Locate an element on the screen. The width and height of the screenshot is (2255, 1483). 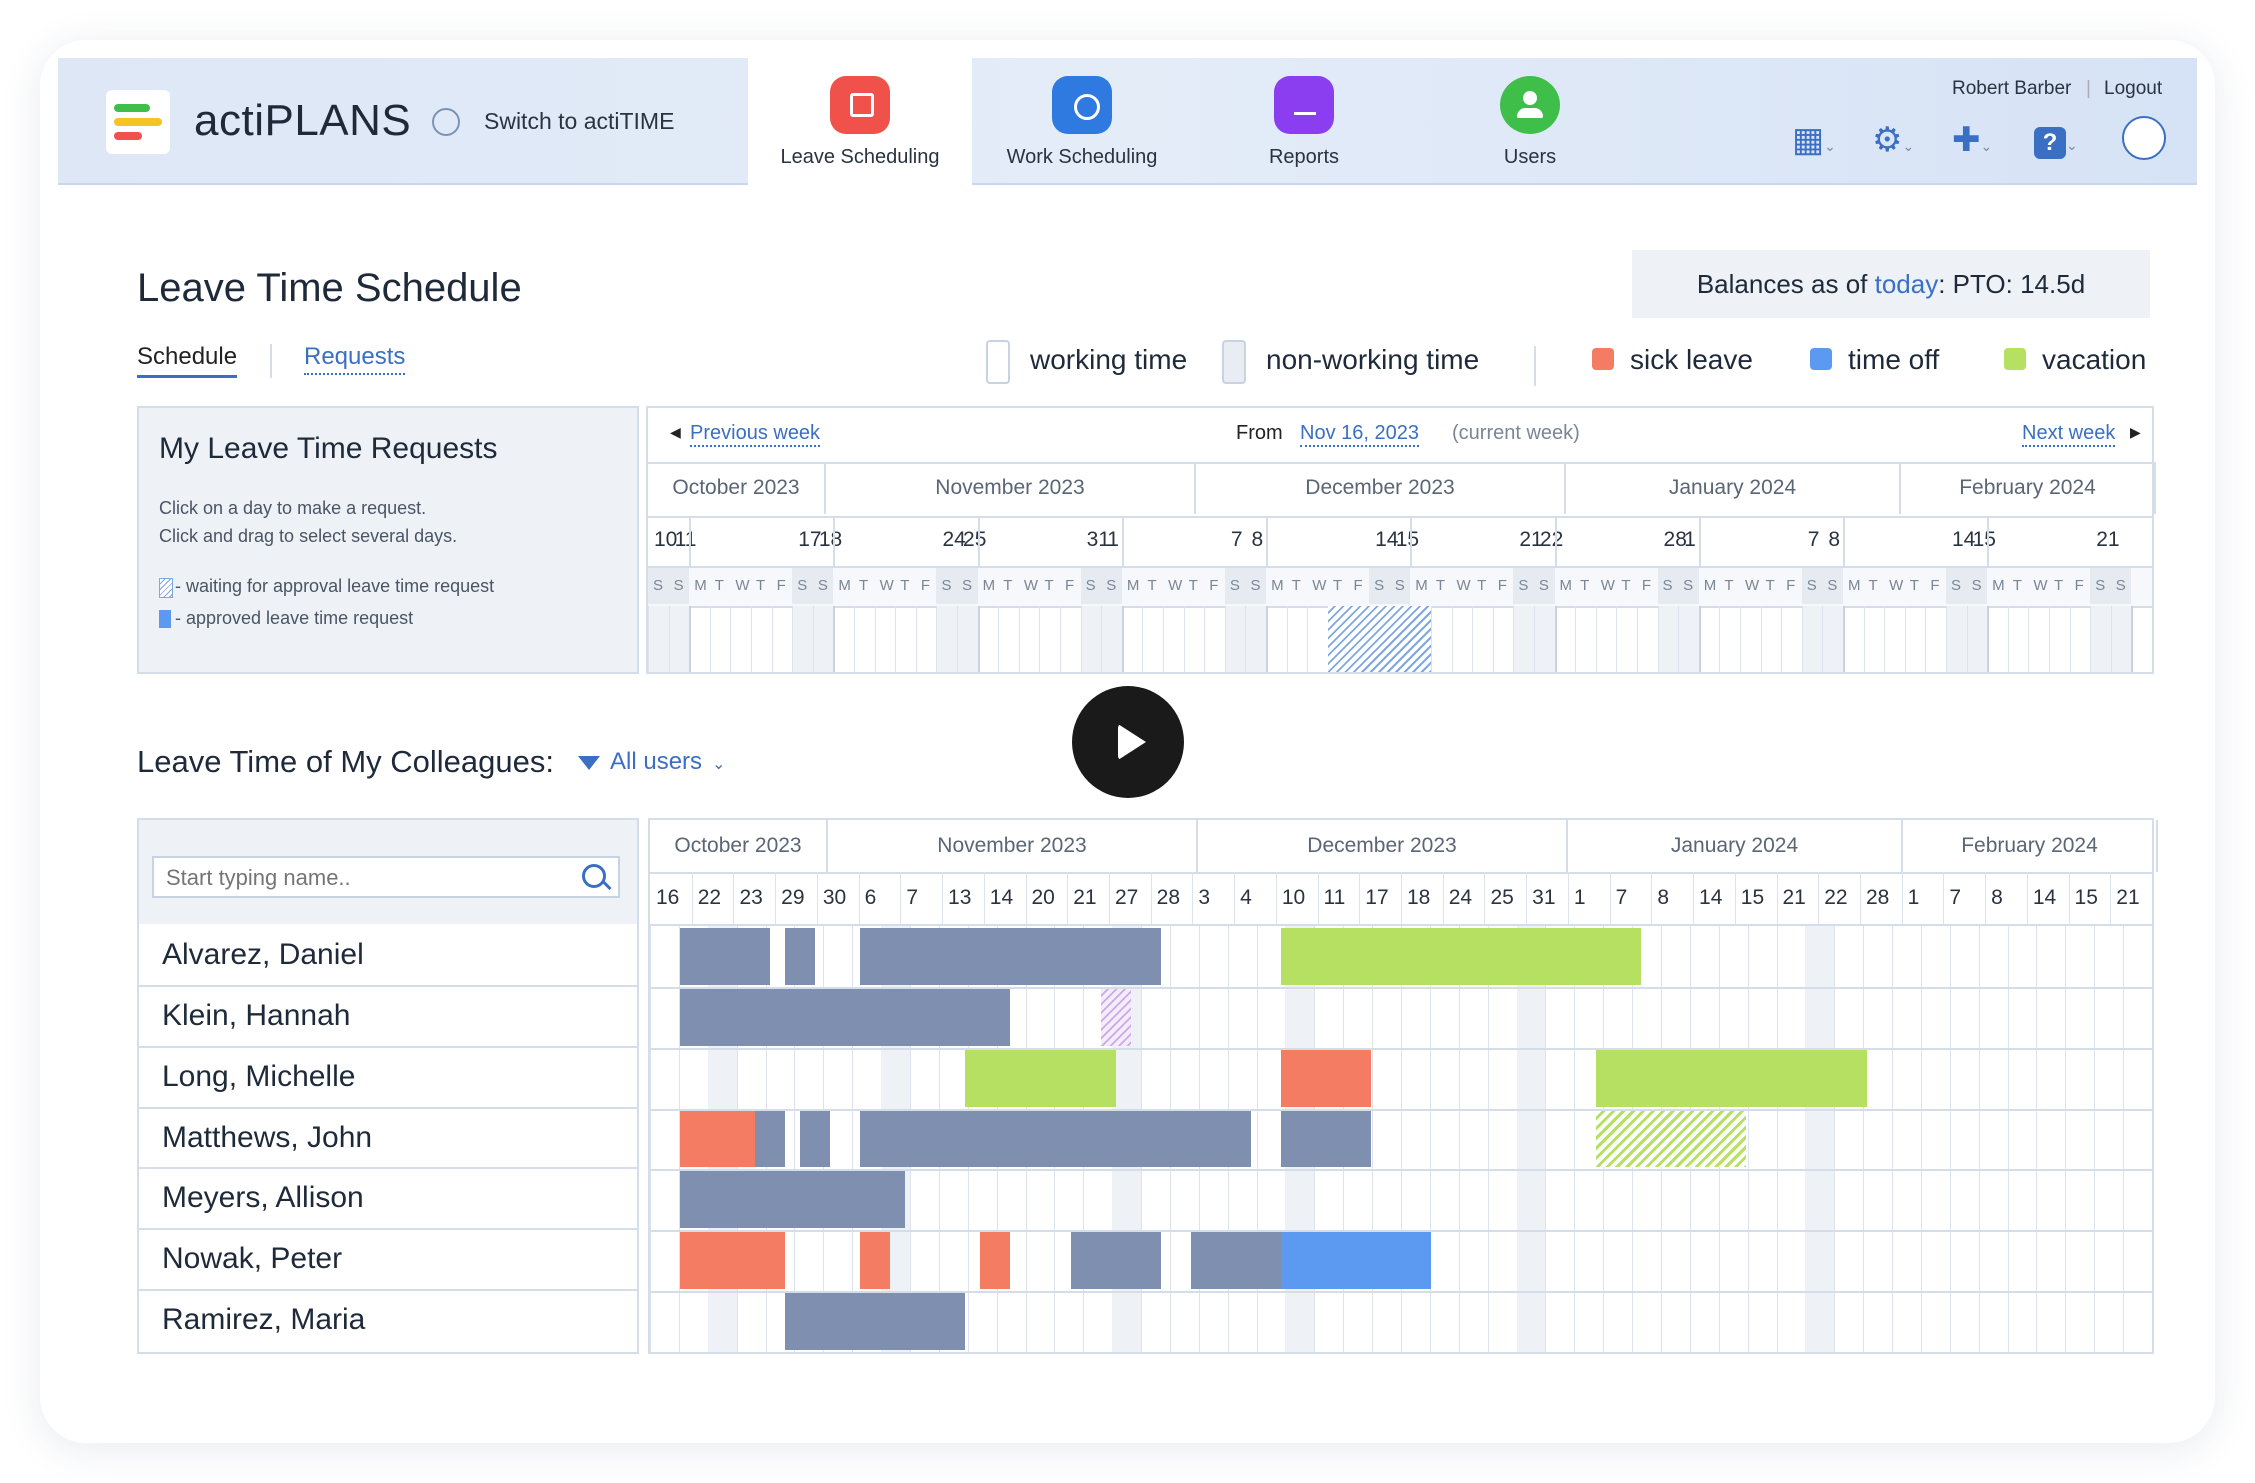
search-icon is located at coordinates (594, 876).